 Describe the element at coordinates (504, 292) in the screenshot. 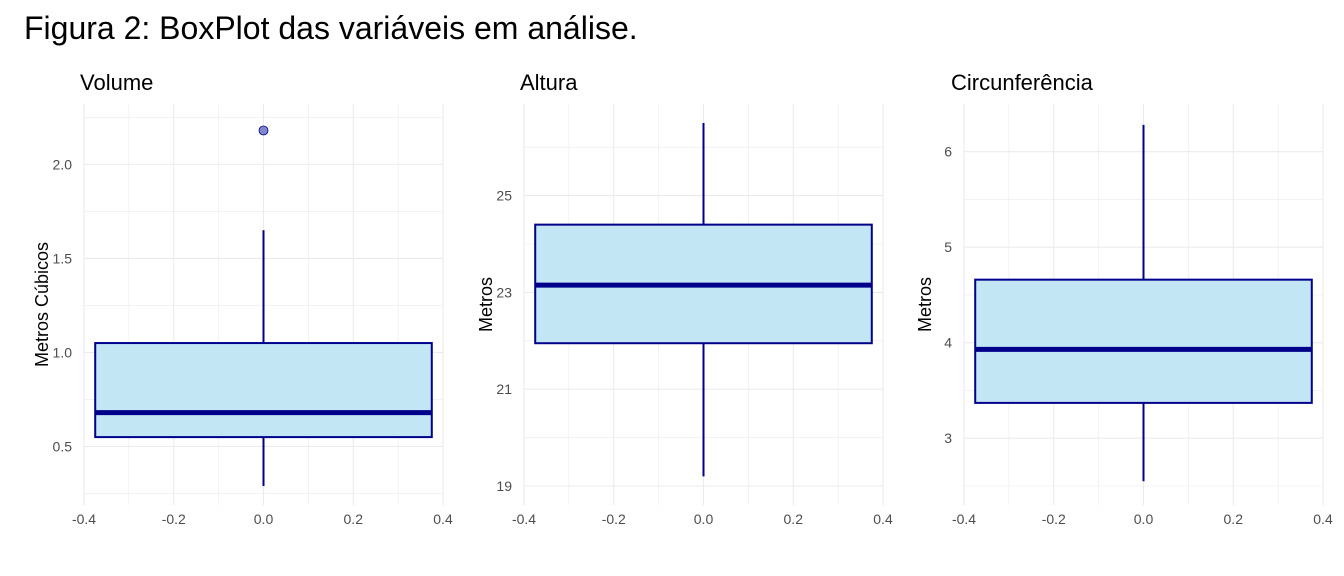

I see `y-tick-label: 23` at that location.